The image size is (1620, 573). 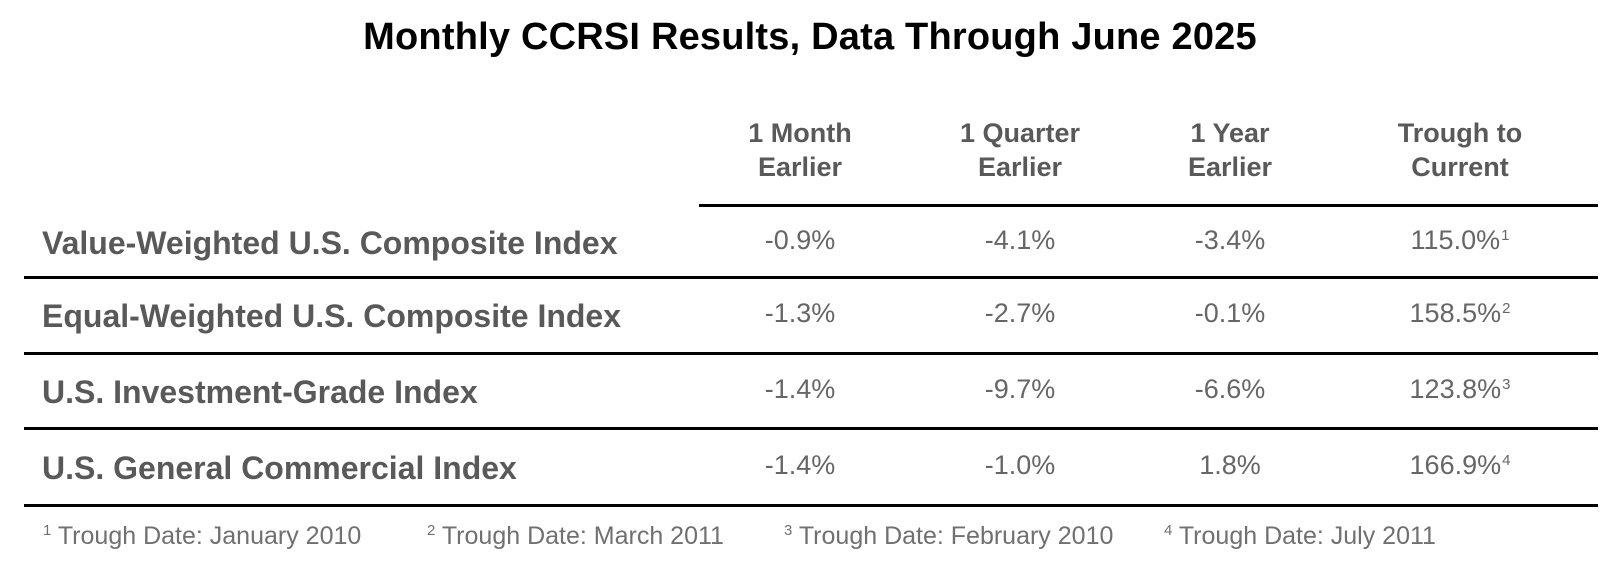 What do you see at coordinates (800, 133) in the screenshot?
I see `column-header-line: 1 Month` at bounding box center [800, 133].